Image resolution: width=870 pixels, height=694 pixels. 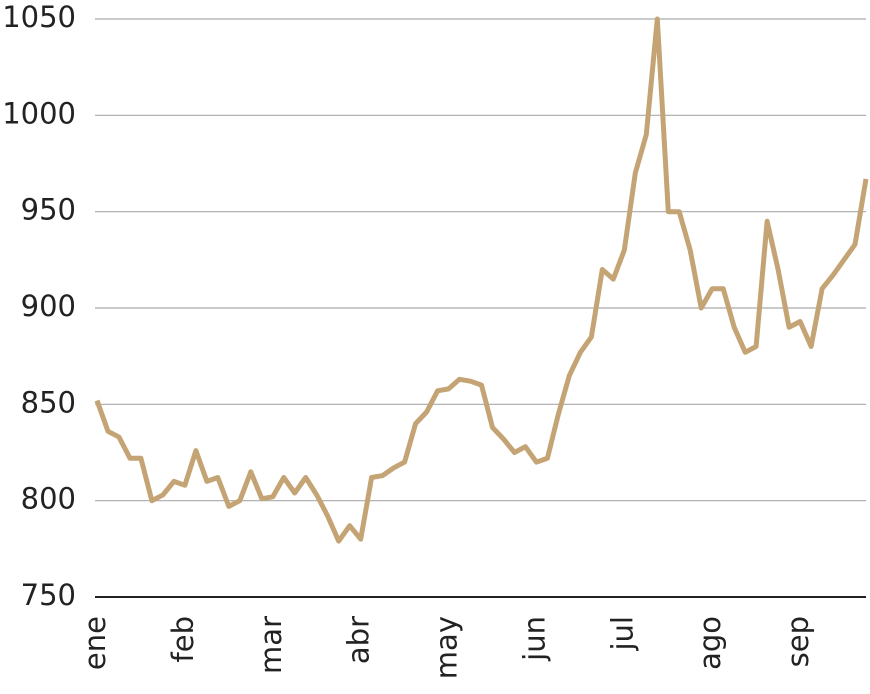 What do you see at coordinates (798, 641) in the screenshot?
I see `x-tick-label: sep` at bounding box center [798, 641].